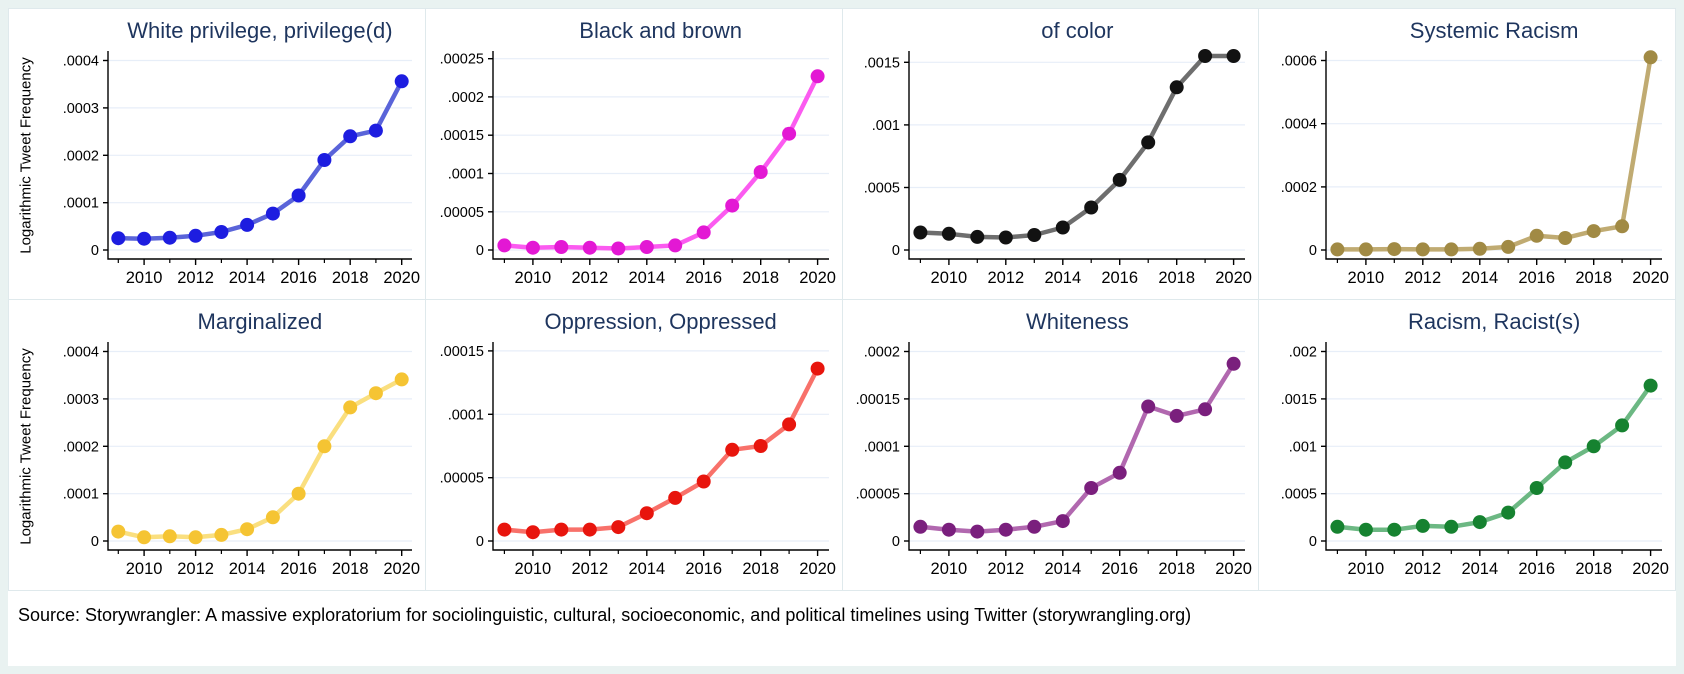  Describe the element at coordinates (660, 321) in the screenshot. I see `chart-title: Oppression, Oppressed` at that location.